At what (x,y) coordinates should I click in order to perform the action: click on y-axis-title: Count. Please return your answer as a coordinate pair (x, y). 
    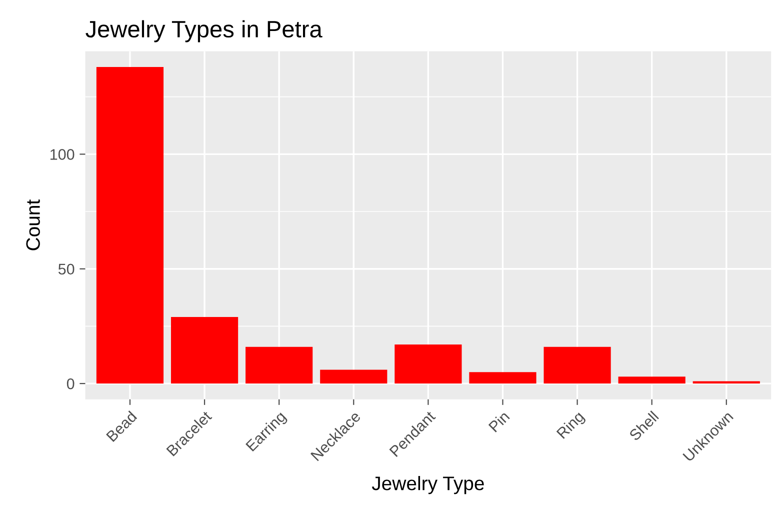
    Looking at the image, I should click on (33, 224).